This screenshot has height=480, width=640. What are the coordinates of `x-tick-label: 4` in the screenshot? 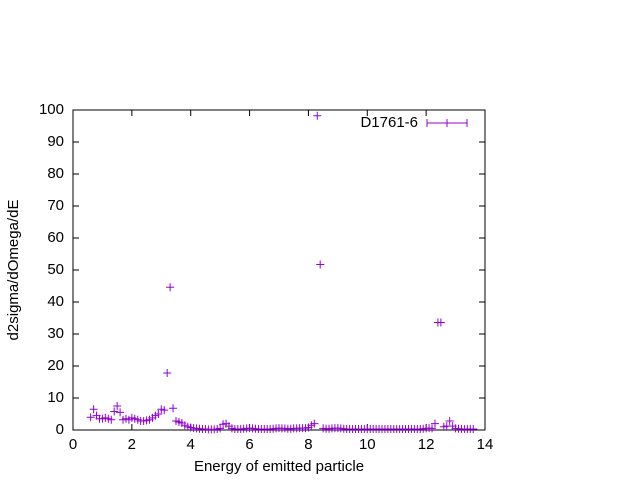 It's located at (191, 444).